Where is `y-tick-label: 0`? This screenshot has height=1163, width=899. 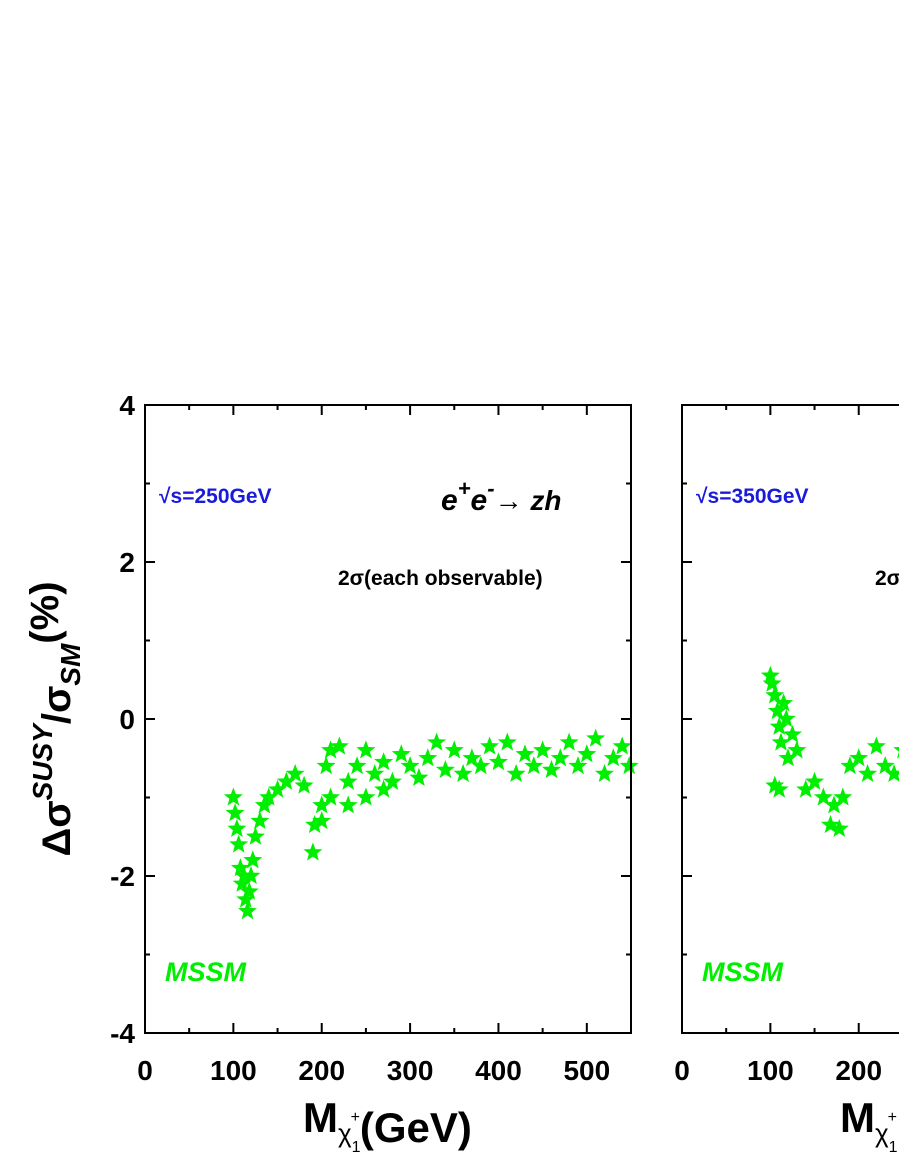 y-tick-label: 0 is located at coordinates (127, 719).